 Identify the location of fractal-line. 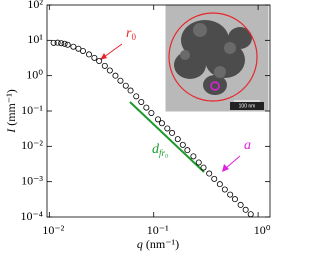
(167, 137).